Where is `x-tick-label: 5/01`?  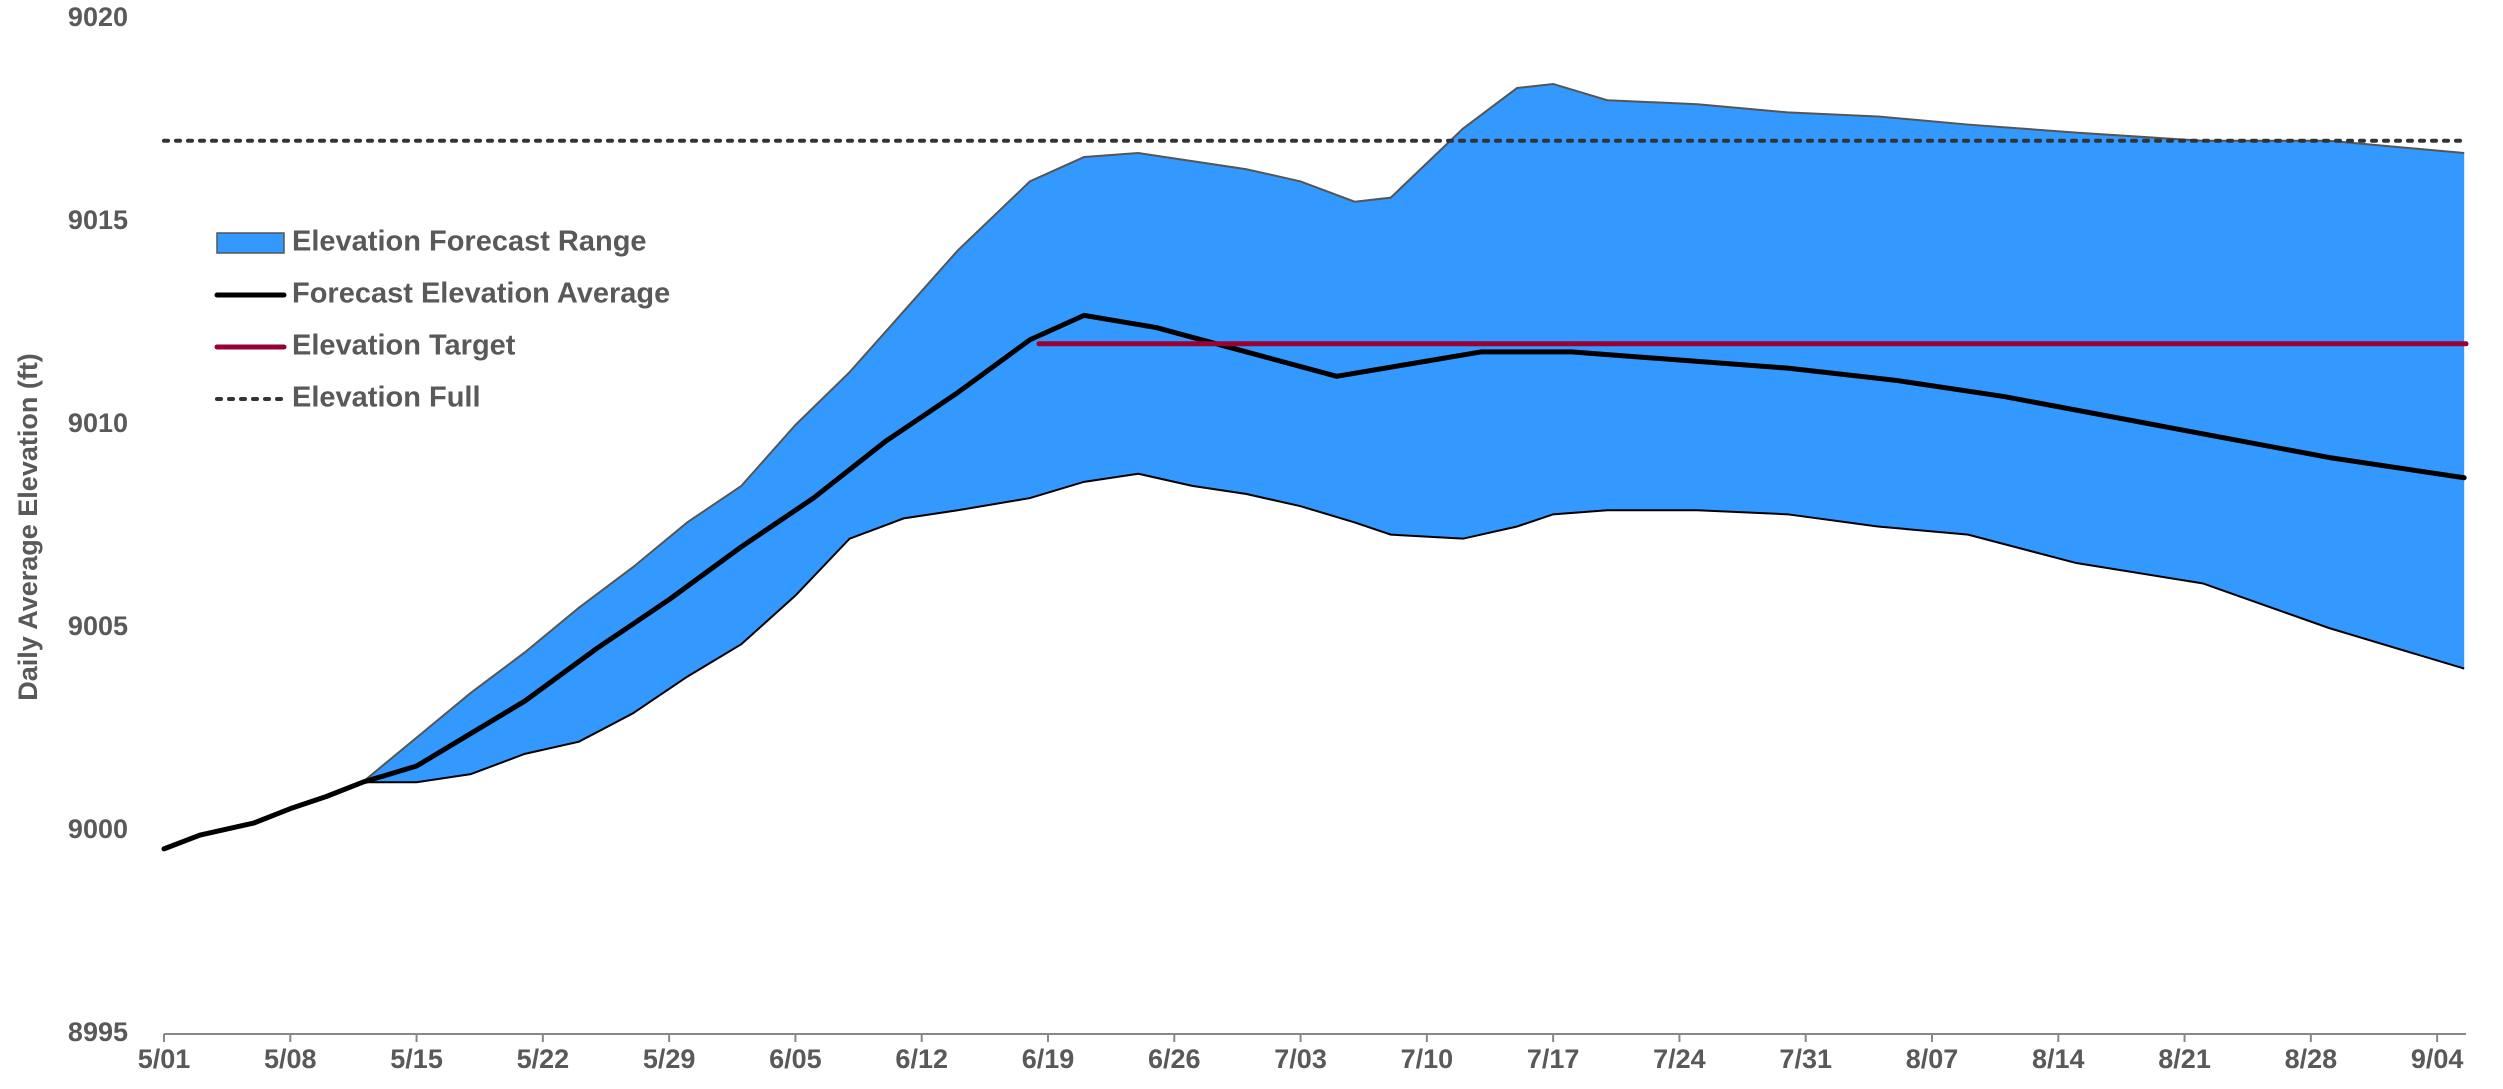
x-tick-label: 5/01 is located at coordinates (164, 1059).